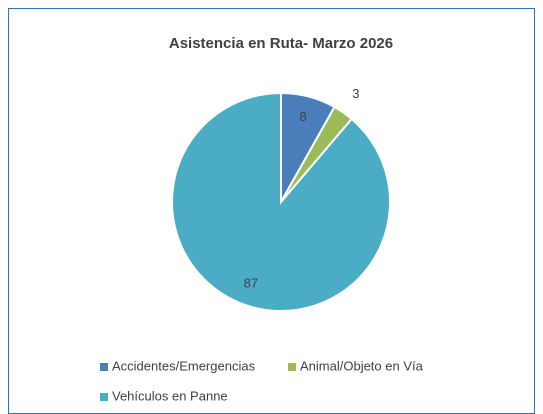 The height and width of the screenshot is (414, 543). I want to click on chart-title: Asistencia en Ruta- Marzo 2026, so click(281, 43).